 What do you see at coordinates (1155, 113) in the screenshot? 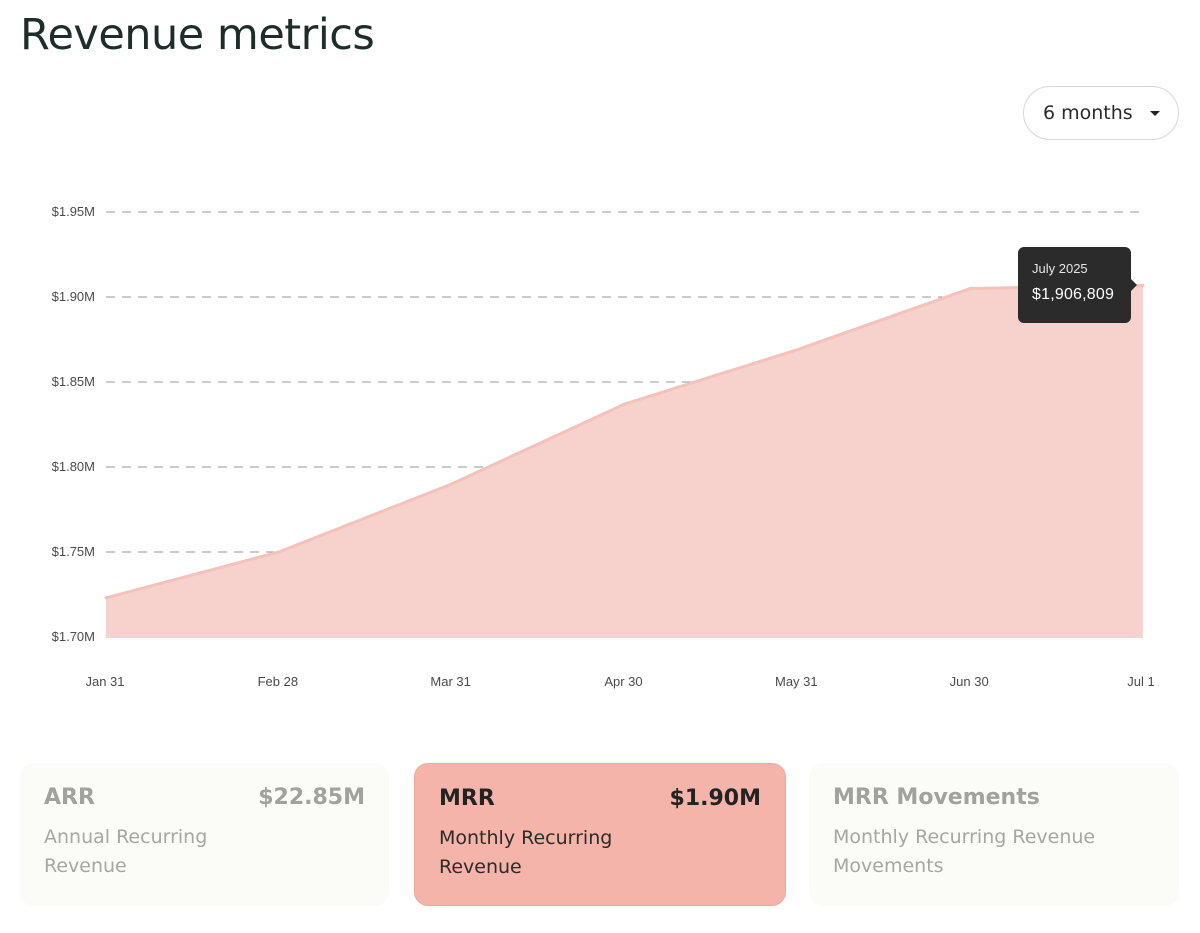
I see `caret-down-icon` at bounding box center [1155, 113].